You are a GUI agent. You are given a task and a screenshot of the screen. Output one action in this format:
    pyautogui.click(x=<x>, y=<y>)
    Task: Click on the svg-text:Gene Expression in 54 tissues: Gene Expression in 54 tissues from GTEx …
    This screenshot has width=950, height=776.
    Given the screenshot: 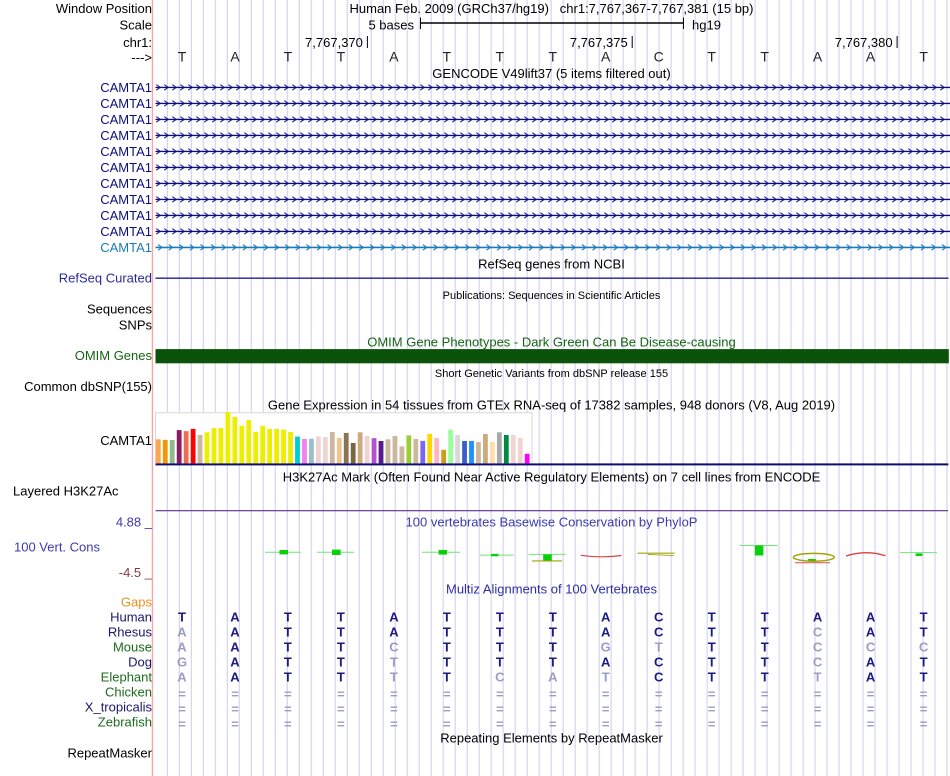 What is the action you would take?
    pyautogui.click(x=551, y=405)
    